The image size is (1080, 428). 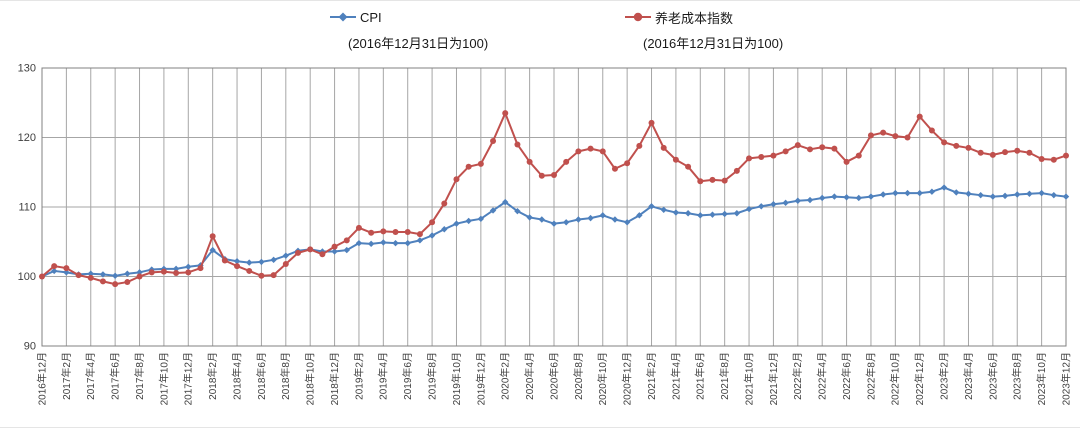 What do you see at coordinates (407, 376) in the screenshot?
I see `x-tick-label: 2019年6月` at bounding box center [407, 376].